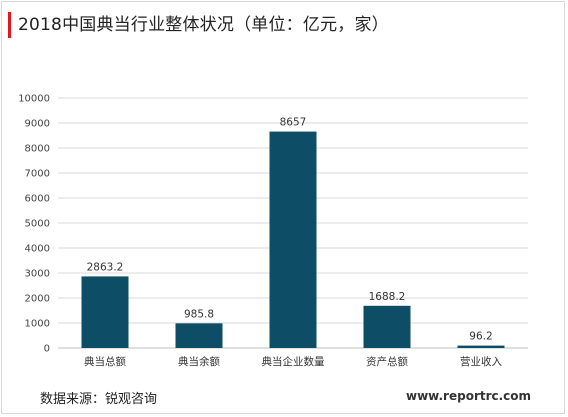 The height and width of the screenshot is (417, 568). I want to click on y-tick-label: 2000, so click(37, 299).